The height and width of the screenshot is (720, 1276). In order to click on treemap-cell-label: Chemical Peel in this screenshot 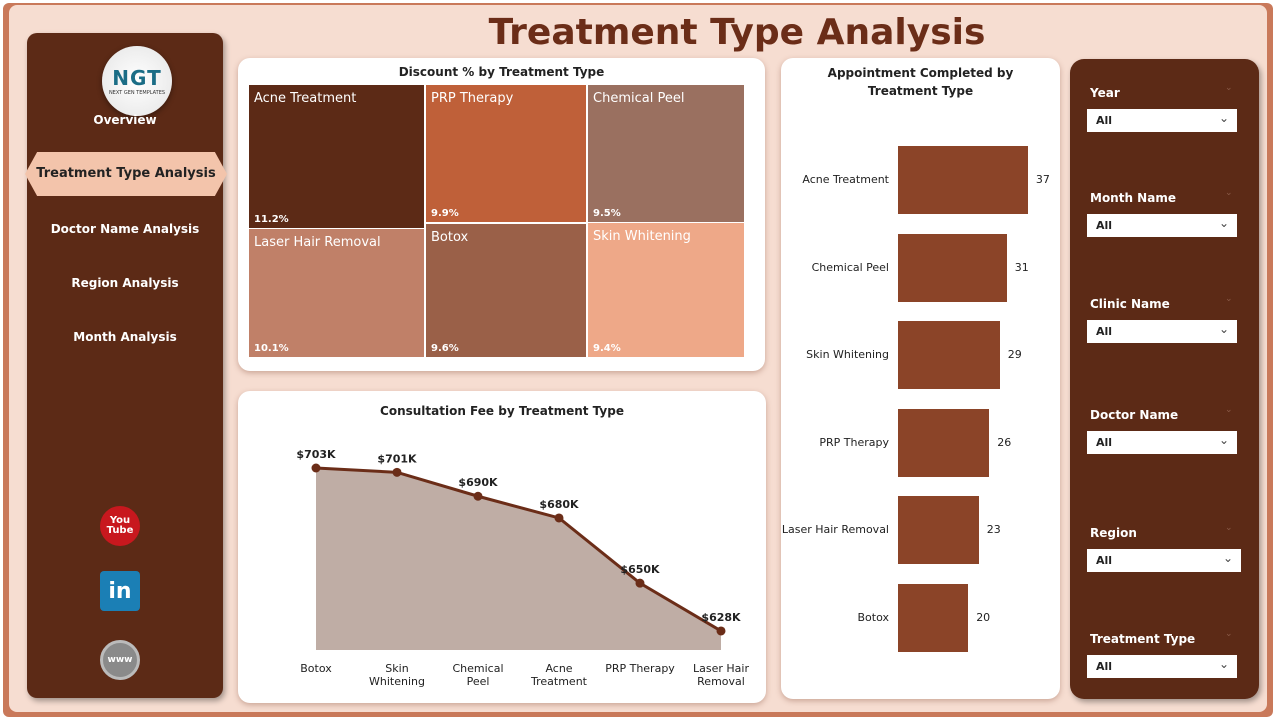, I will do `click(639, 98)`.